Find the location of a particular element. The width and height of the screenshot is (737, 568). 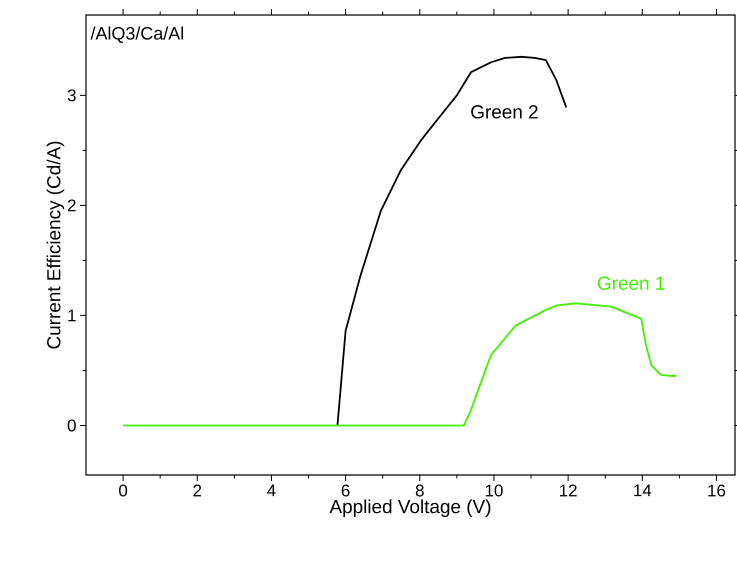

series-label: Green 2 is located at coordinates (504, 112).